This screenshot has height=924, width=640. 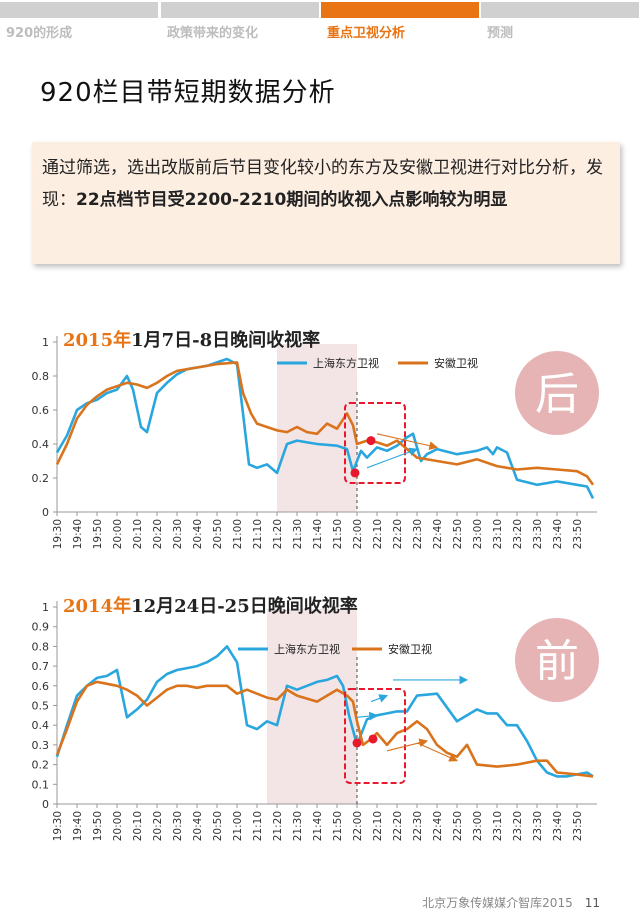 What do you see at coordinates (158, 534) in the screenshot?
I see `x-tick-label: 20:20` at bounding box center [158, 534].